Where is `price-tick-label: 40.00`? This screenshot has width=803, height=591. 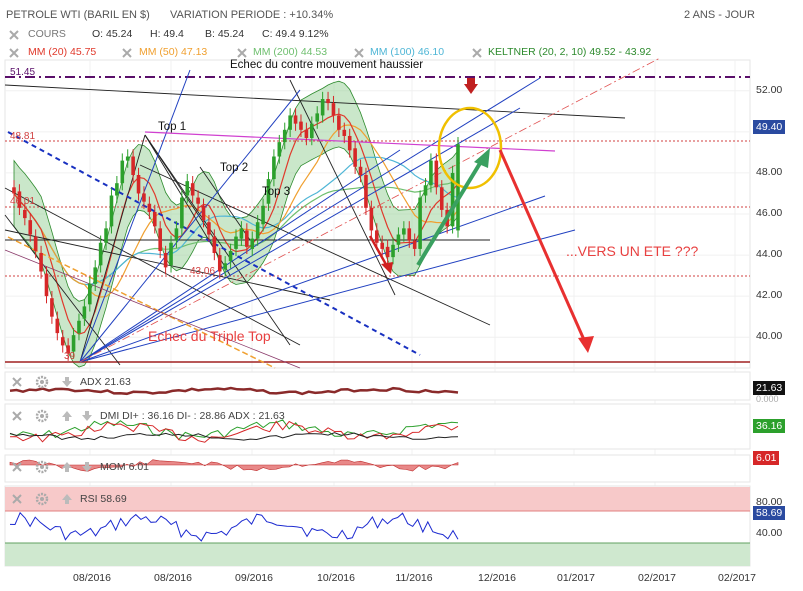 price-tick-label: 40.00 is located at coordinates (769, 336).